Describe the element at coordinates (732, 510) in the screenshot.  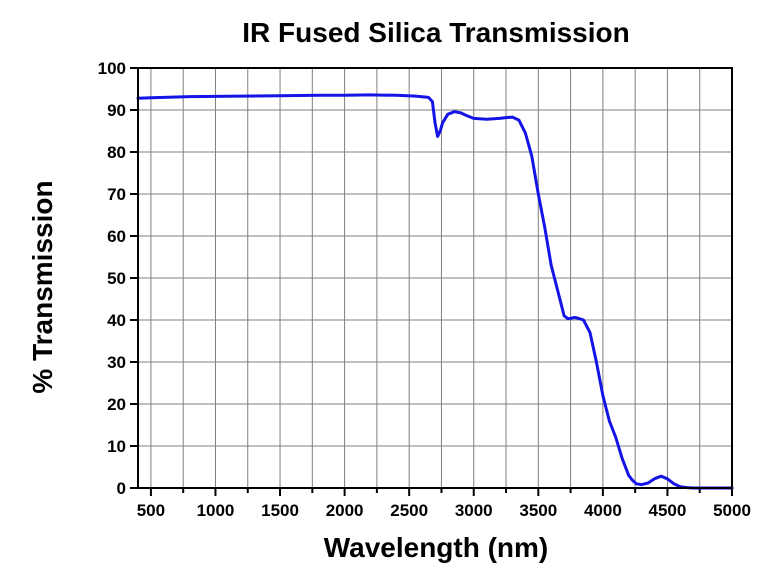
I see `x-tick-label: 5000` at that location.